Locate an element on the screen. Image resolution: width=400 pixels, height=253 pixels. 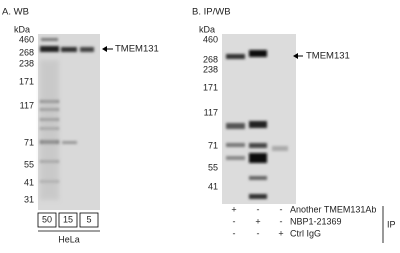
bands is located at coordinates (257, 124).